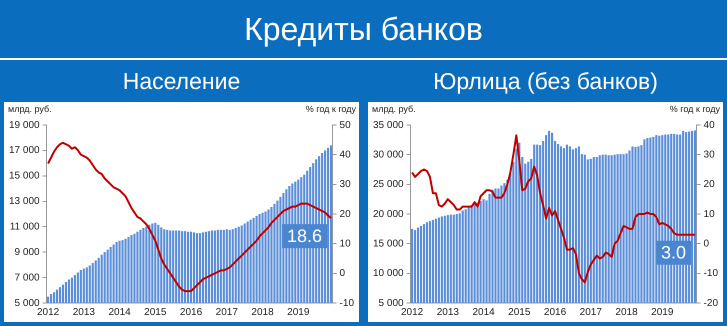  Describe the element at coordinates (182, 81) in the screenshot. I see `chart-subtitle: Население` at that location.